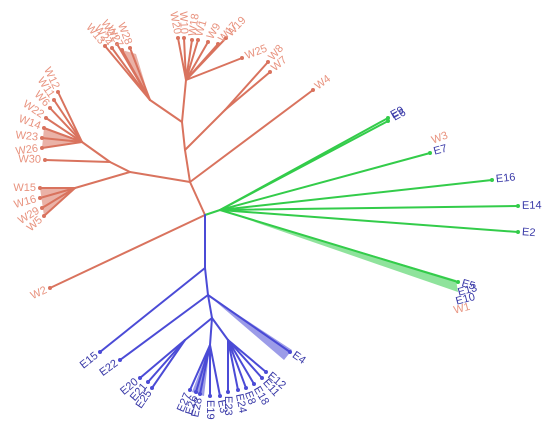  What do you see at coordinates (532, 206) in the screenshot?
I see `tip-label-e14: E14` at bounding box center [532, 206].